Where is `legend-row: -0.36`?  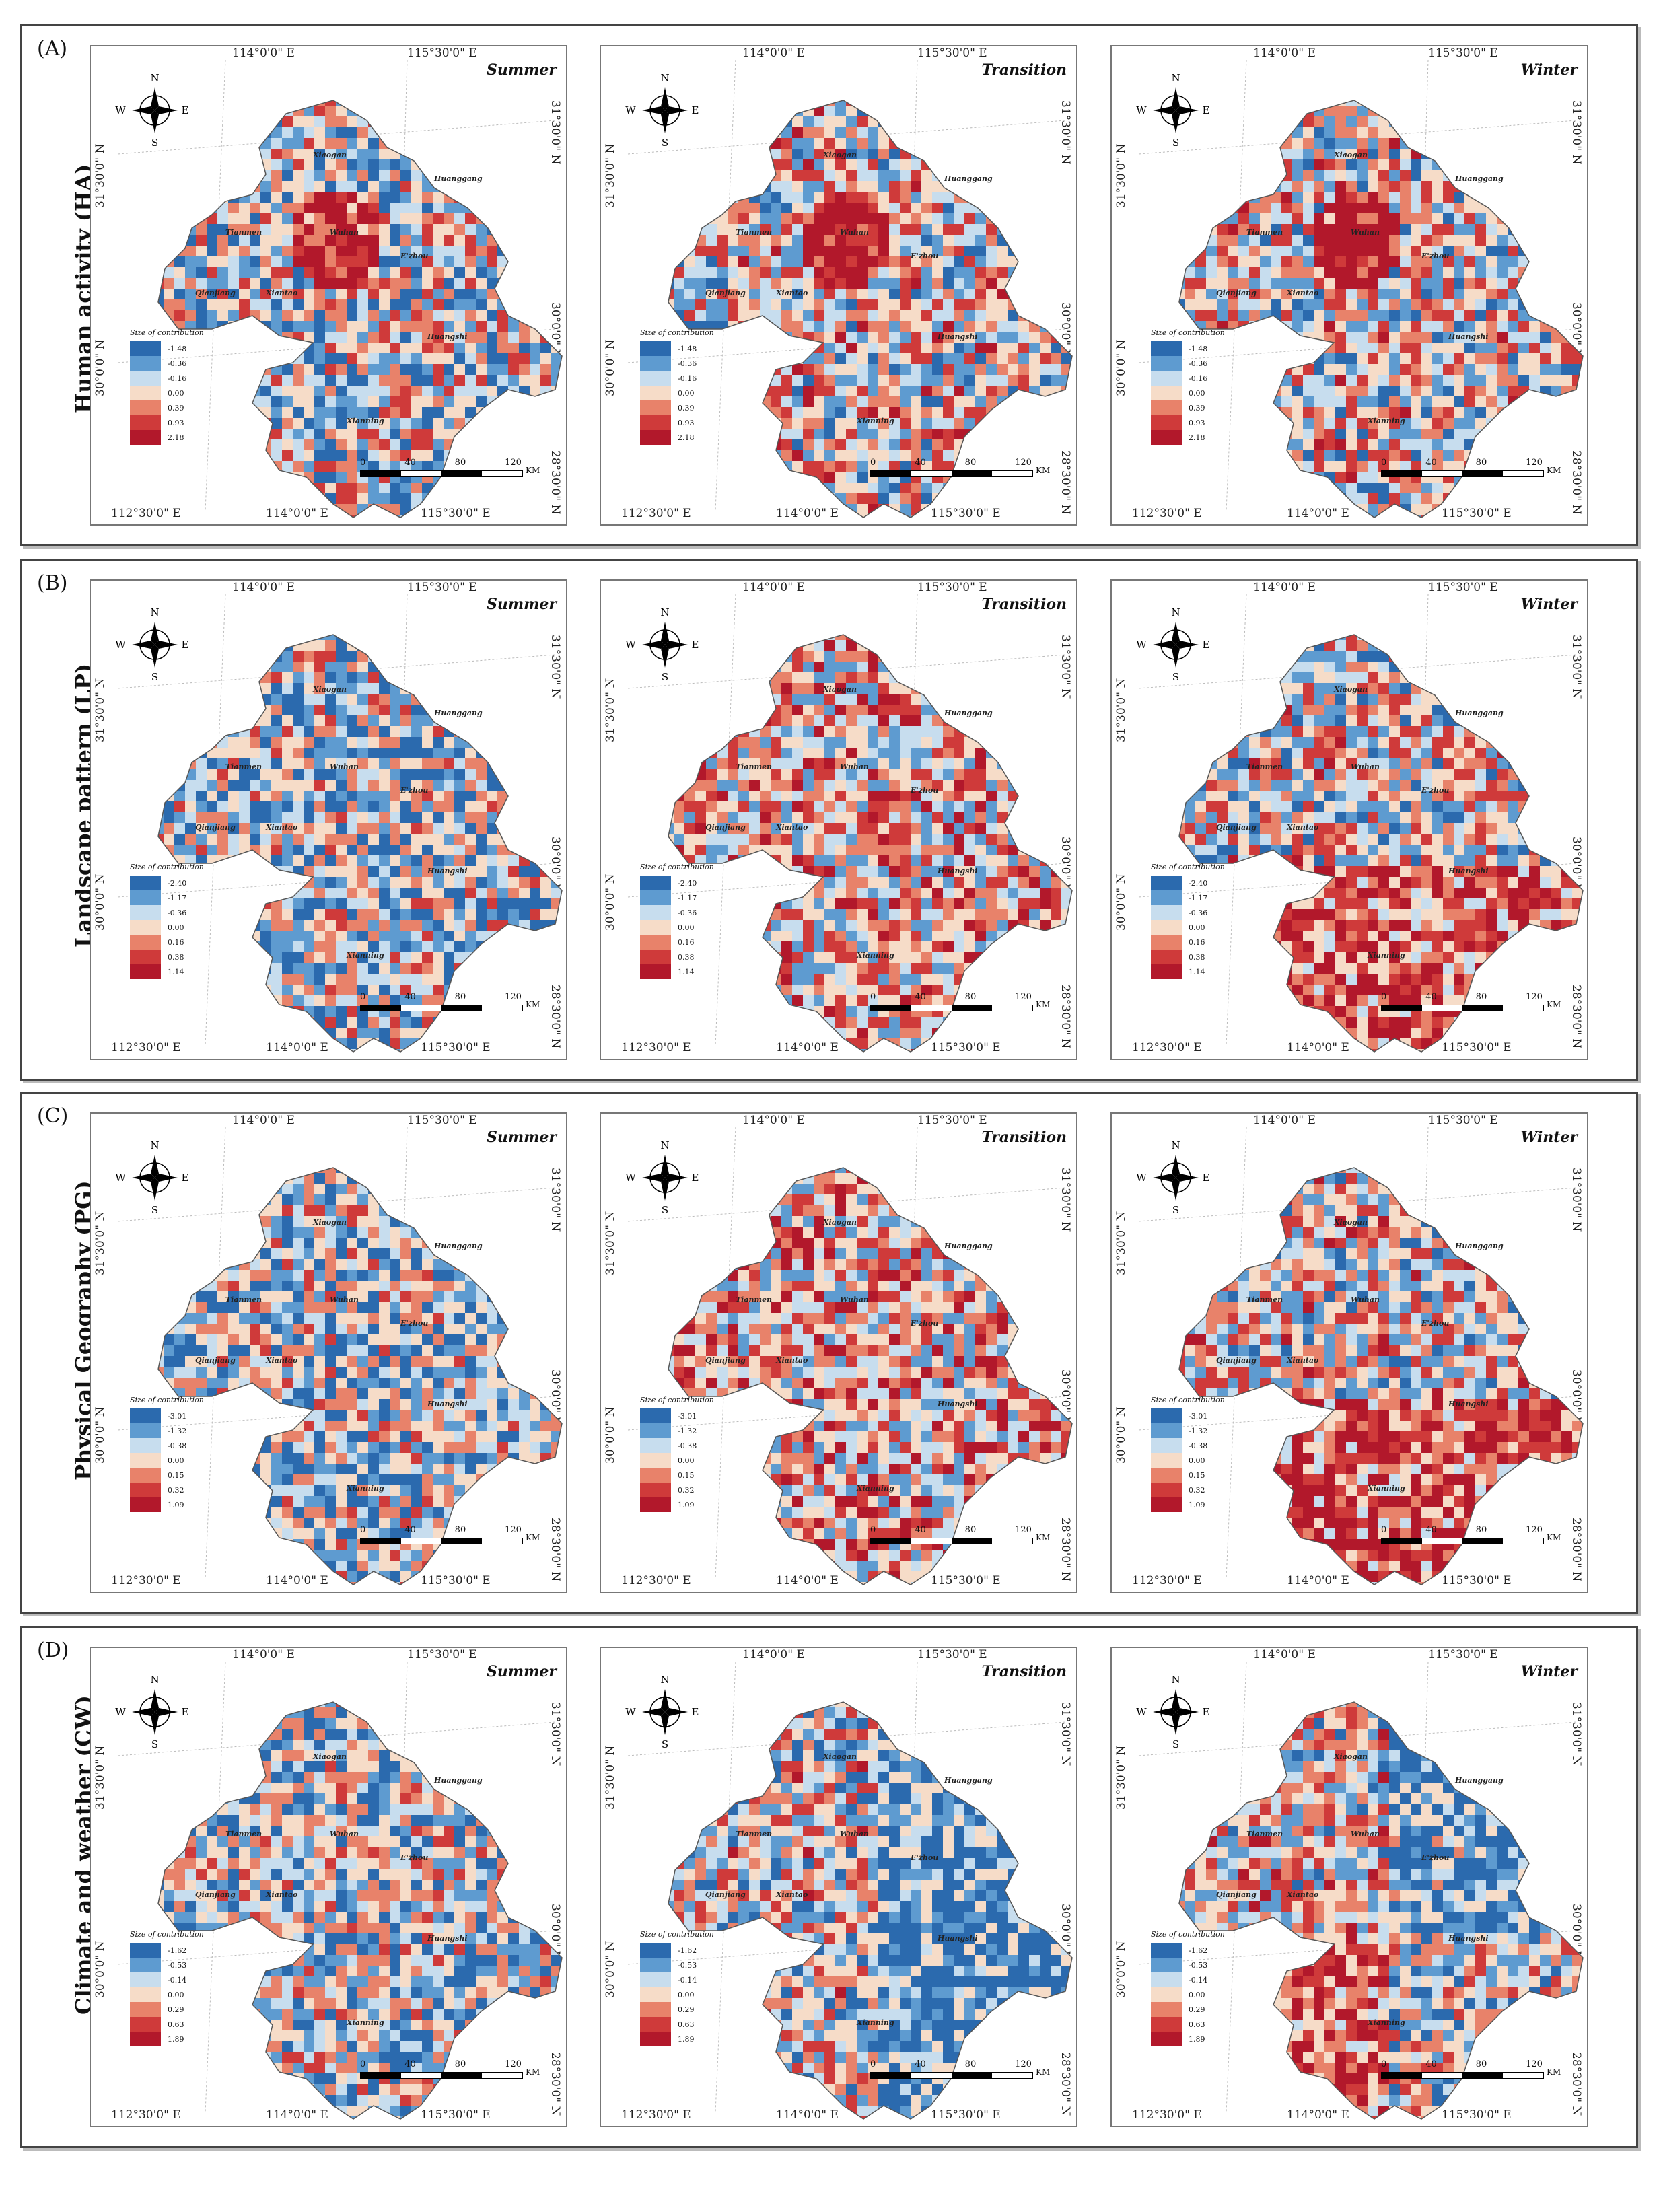
legend-row: -0.36 is located at coordinates (677, 912).